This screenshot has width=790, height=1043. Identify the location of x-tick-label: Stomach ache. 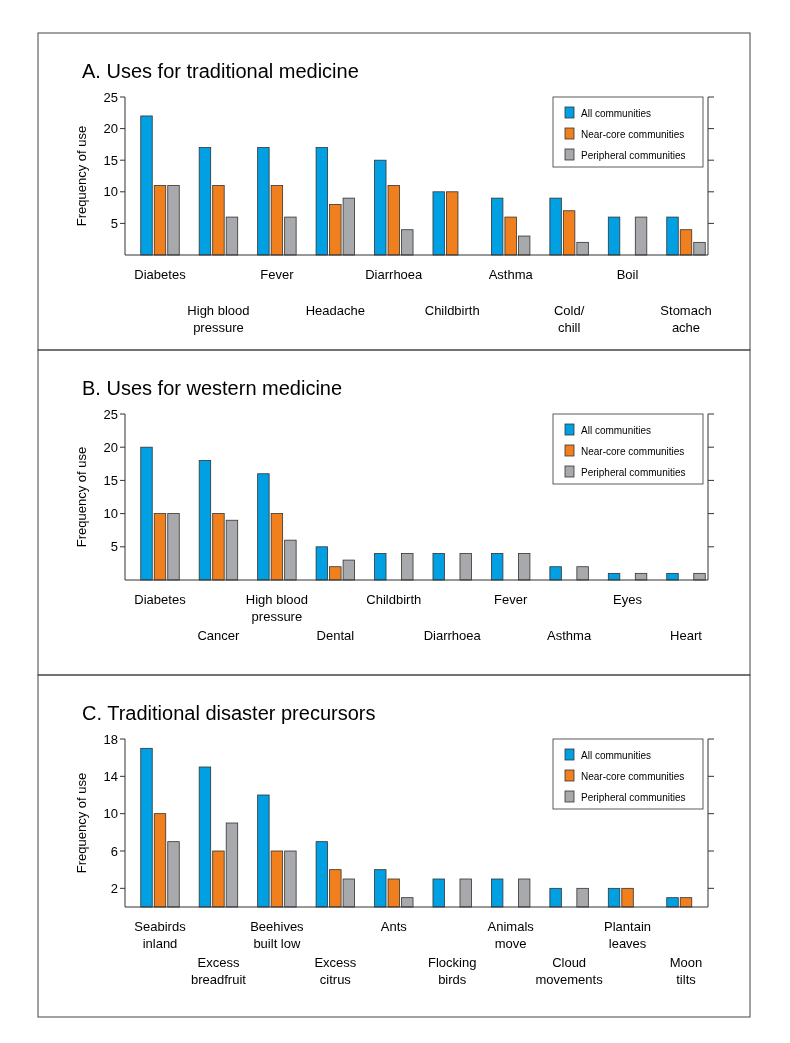
(686, 319).